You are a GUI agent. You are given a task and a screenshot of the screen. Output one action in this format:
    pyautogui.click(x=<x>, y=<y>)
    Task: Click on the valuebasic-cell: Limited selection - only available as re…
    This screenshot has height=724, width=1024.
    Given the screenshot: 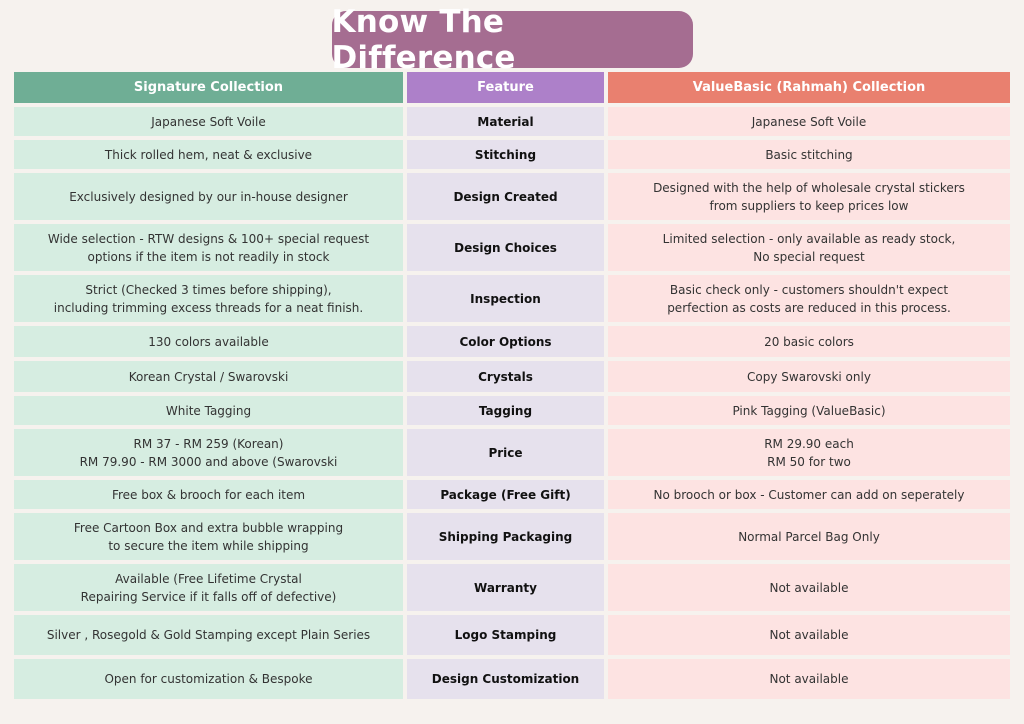 What is the action you would take?
    pyautogui.click(x=809, y=247)
    